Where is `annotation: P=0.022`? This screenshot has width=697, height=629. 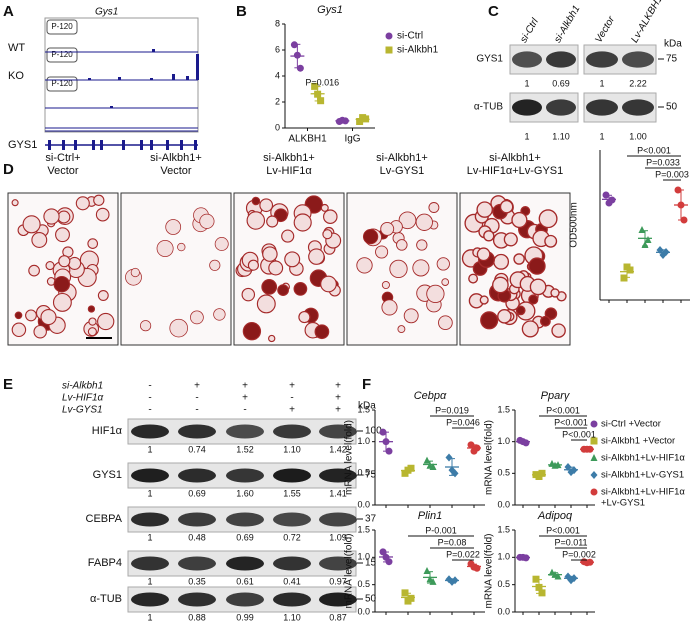 annotation: P=0.022 is located at coordinates (463, 554).